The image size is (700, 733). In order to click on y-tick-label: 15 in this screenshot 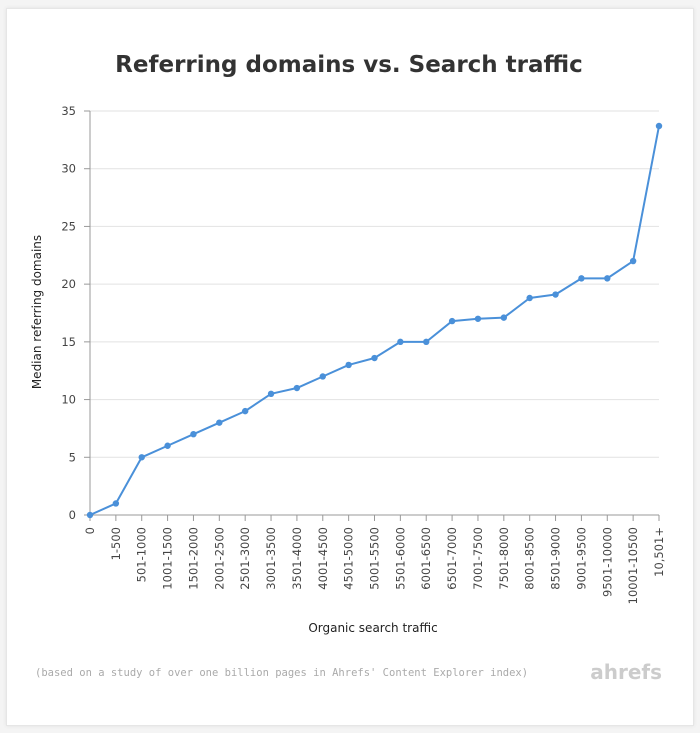, I will do `click(68, 342)`.